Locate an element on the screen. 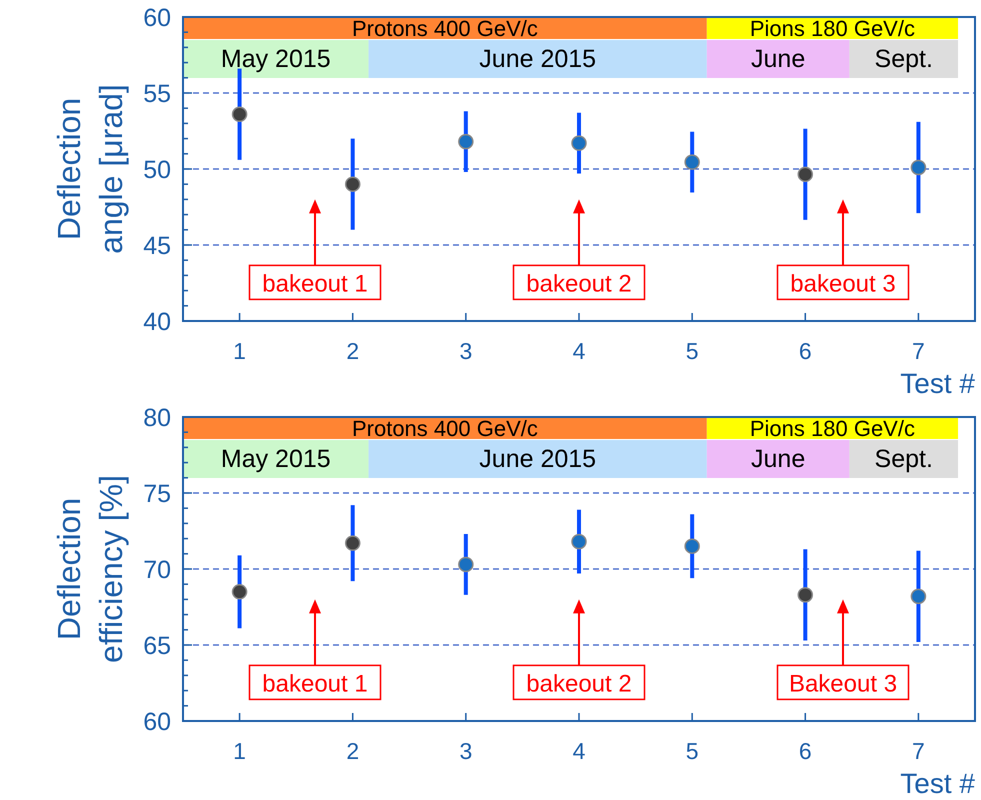 Image resolution: width=981 pixels, height=800 pixels. y-tick-label: 50 is located at coordinates (157, 170).